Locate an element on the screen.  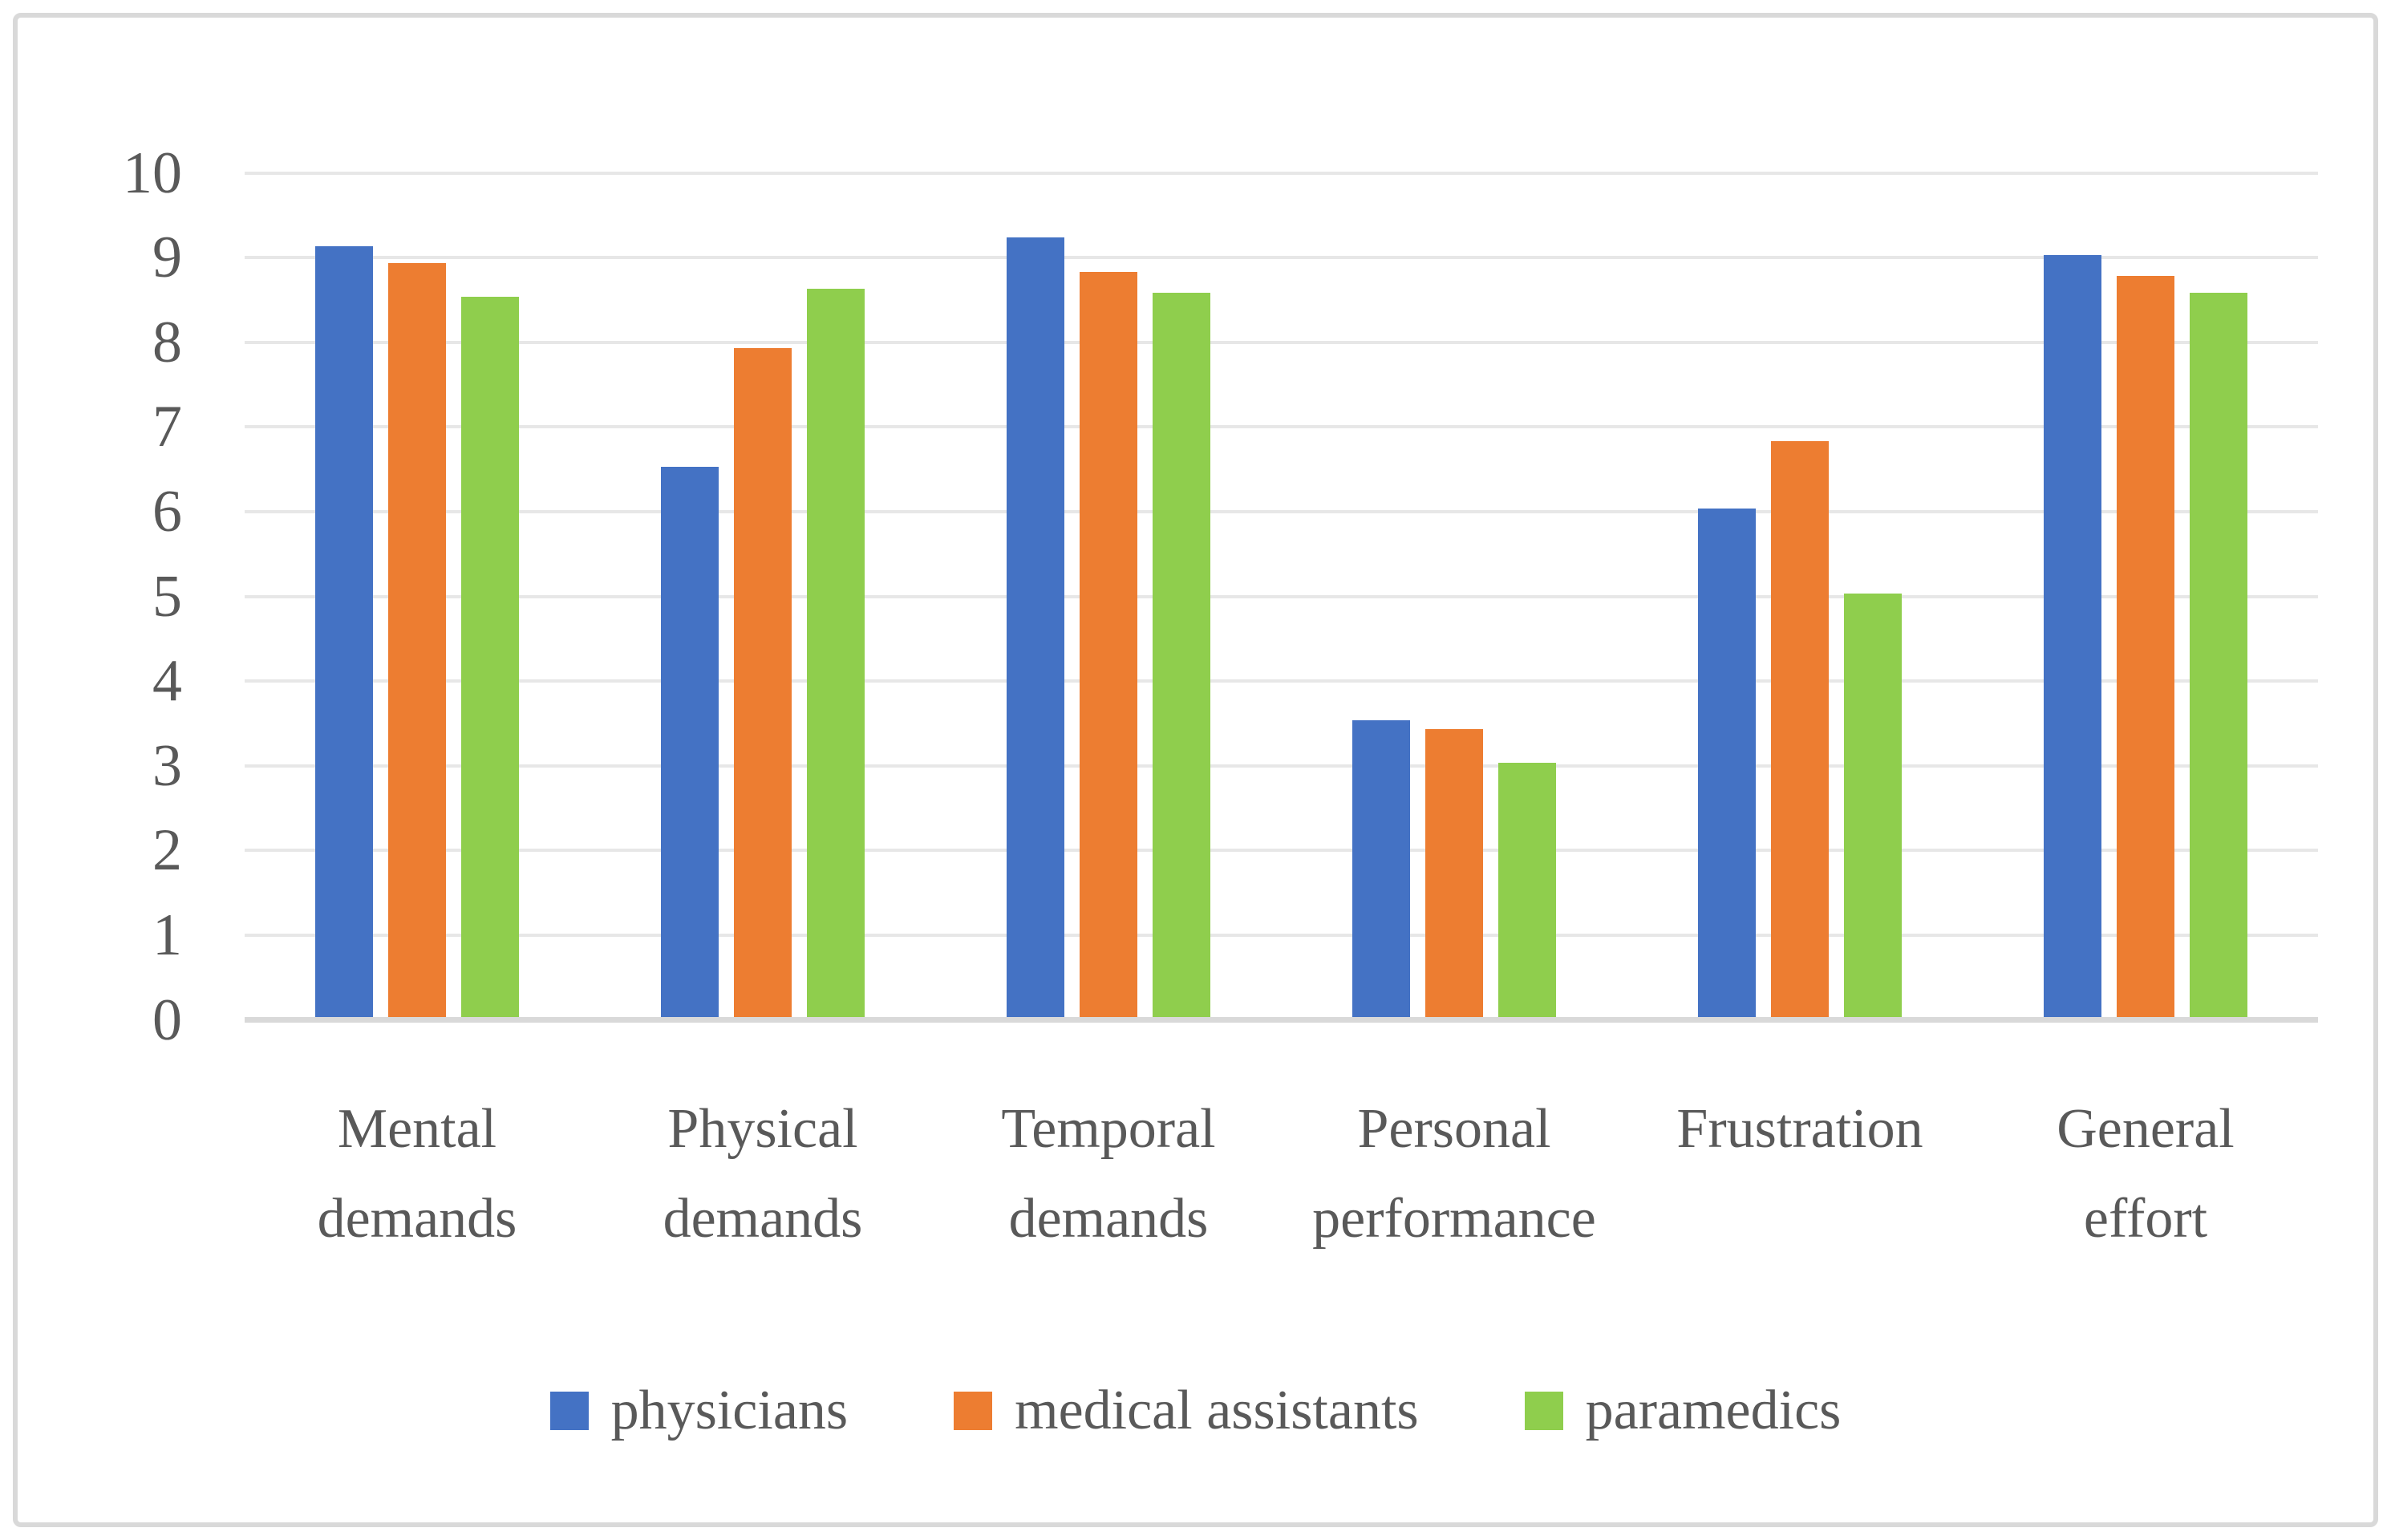
x-category-label-line: Physical is located at coordinates (762, 1129).